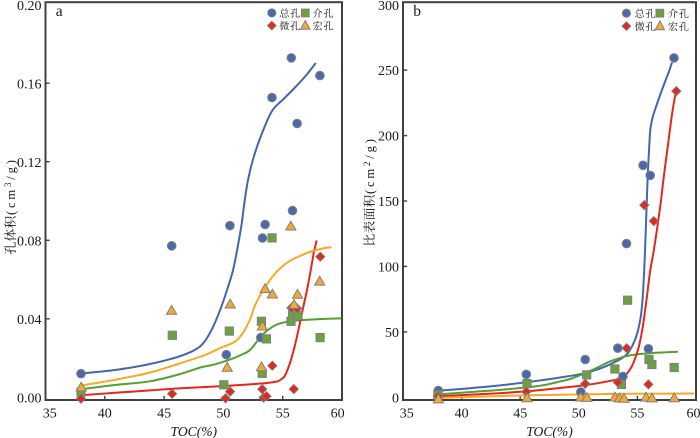 The width and height of the screenshot is (700, 438). What do you see at coordinates (29, 241) in the screenshot?
I see `svg-text: 0.08` at bounding box center [29, 241].